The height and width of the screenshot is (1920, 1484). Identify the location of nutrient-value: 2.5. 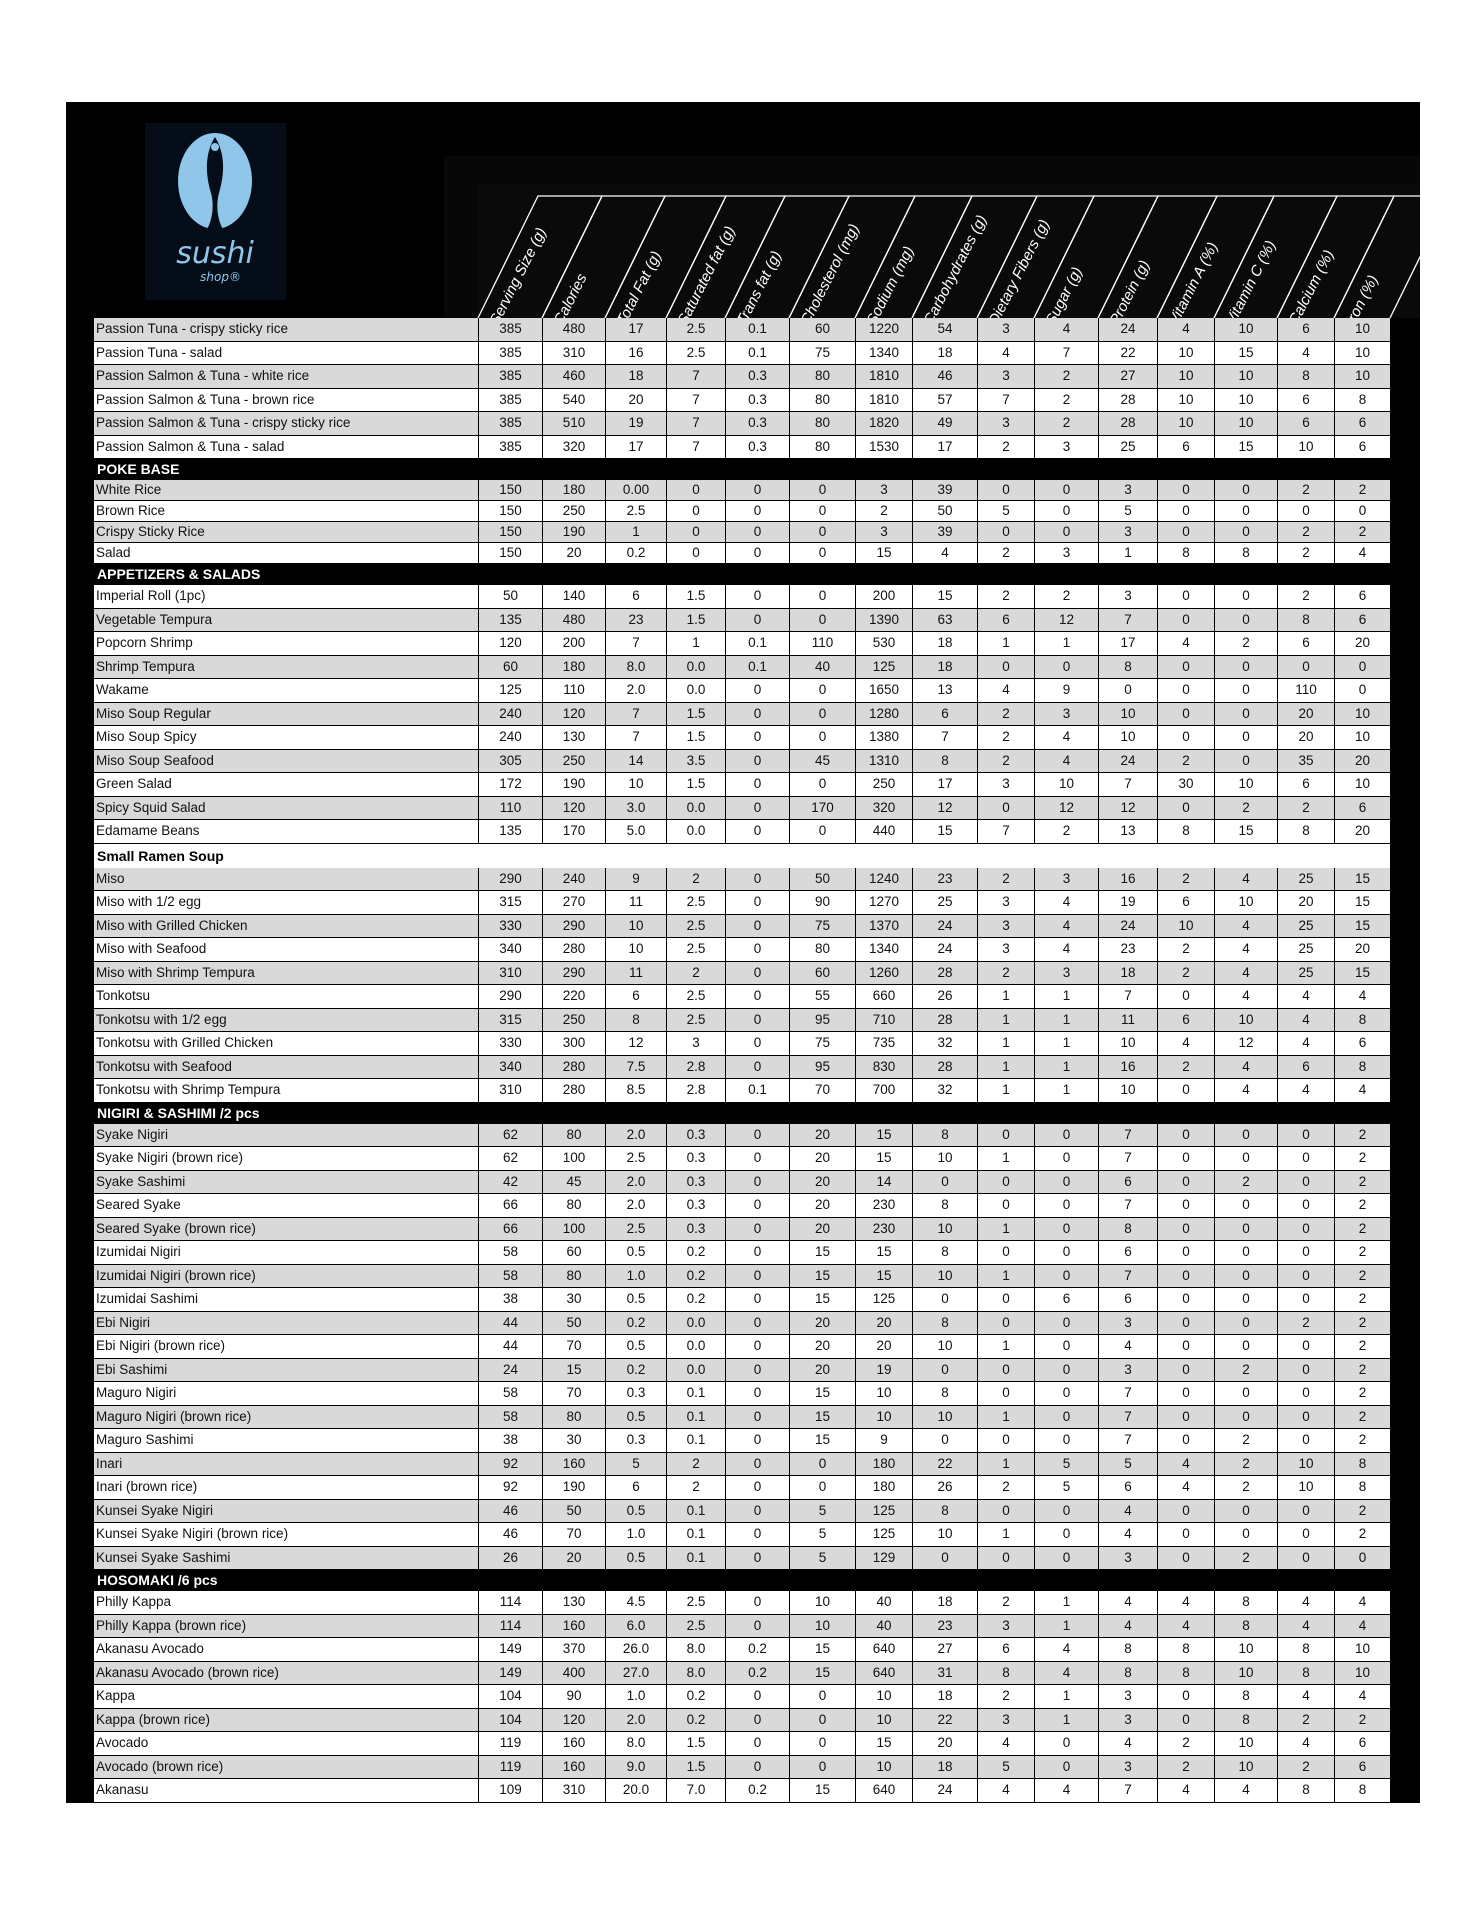
(695, 1602).